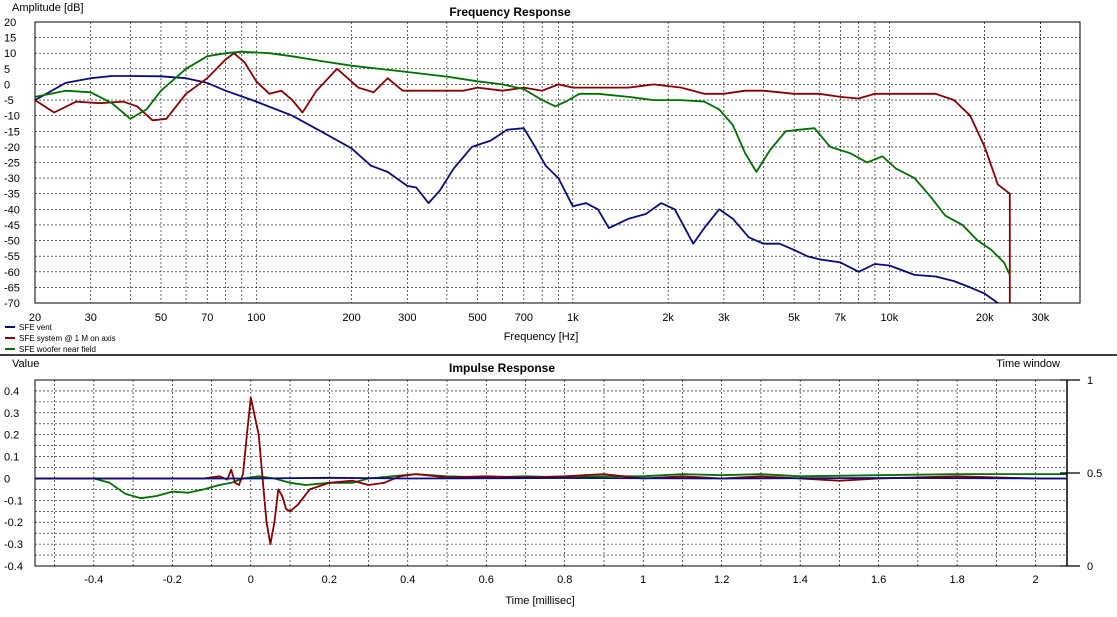  I want to click on freq-y-tick-label: -10, so click(12, 117).